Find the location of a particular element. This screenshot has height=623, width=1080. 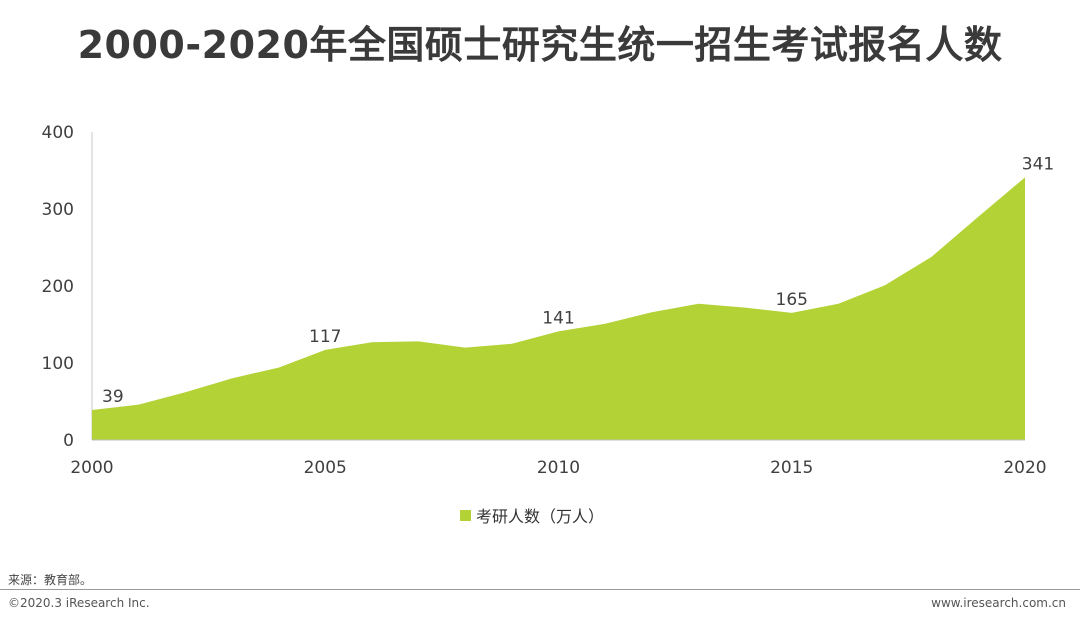

y-tick-label: 300 is located at coordinates (58, 210).